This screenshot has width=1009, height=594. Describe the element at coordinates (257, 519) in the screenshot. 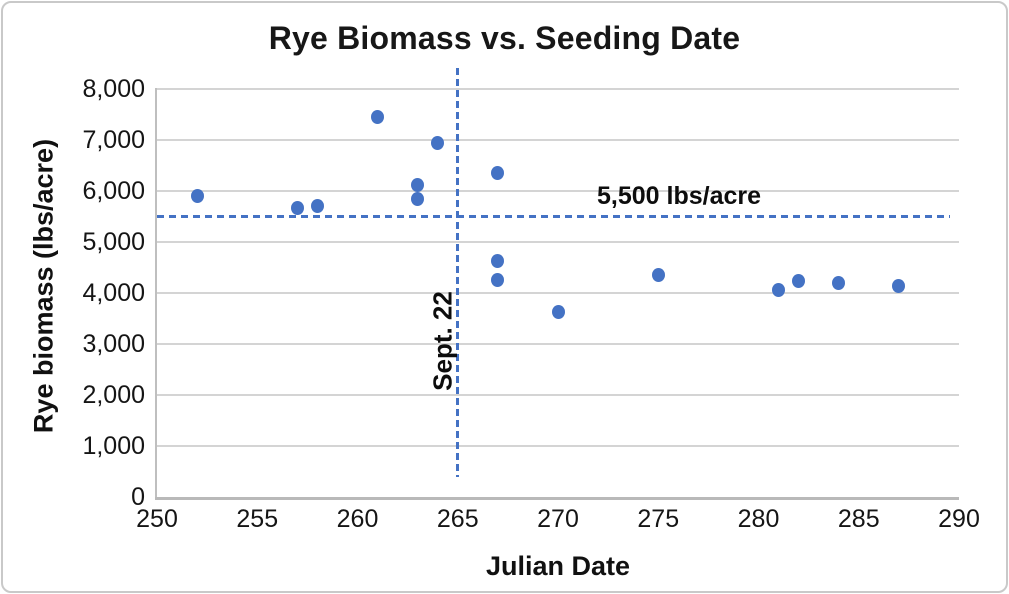

I see `x-tick-label: 255` at that location.